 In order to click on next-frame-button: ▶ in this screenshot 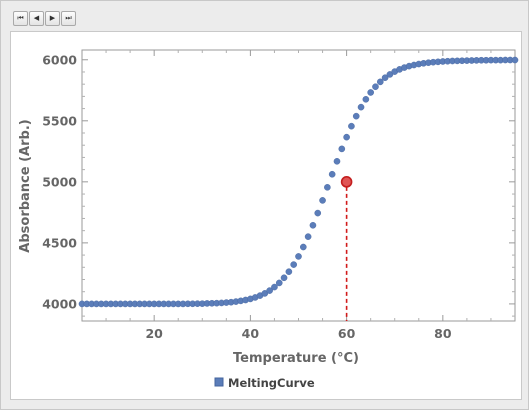, I will do `click(52, 18)`.